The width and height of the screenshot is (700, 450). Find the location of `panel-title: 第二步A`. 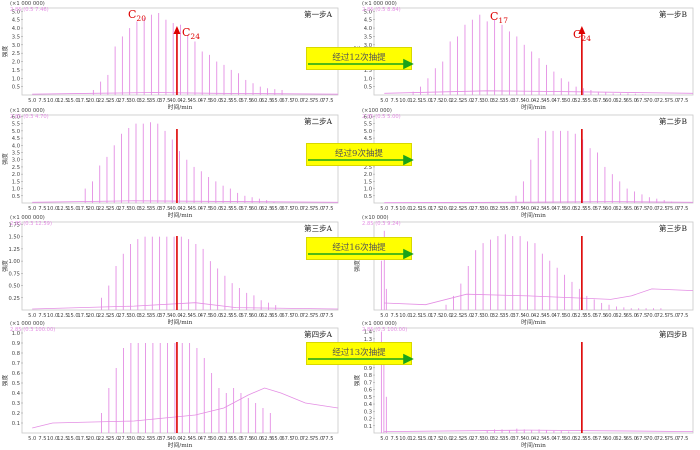

panel-title: 第二步A is located at coordinates (318, 121).